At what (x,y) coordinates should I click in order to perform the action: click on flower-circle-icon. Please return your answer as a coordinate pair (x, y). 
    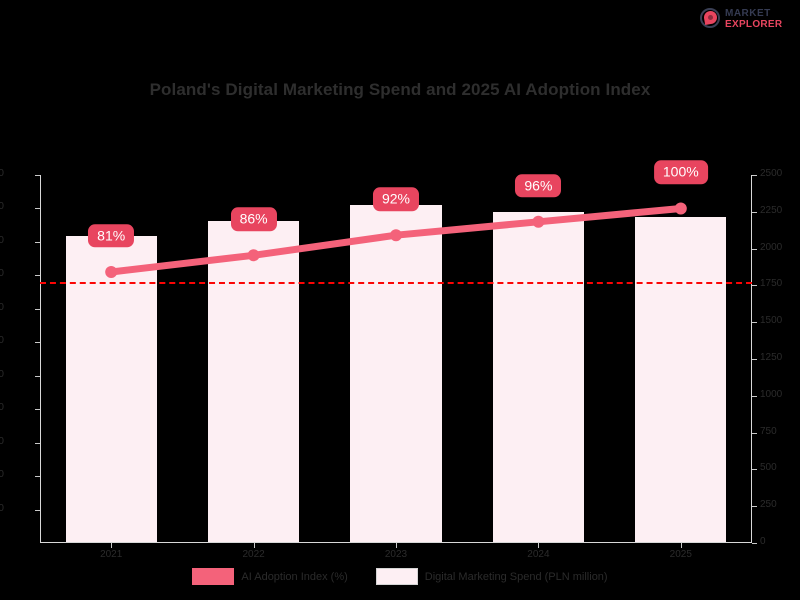
    Looking at the image, I should click on (711, 19).